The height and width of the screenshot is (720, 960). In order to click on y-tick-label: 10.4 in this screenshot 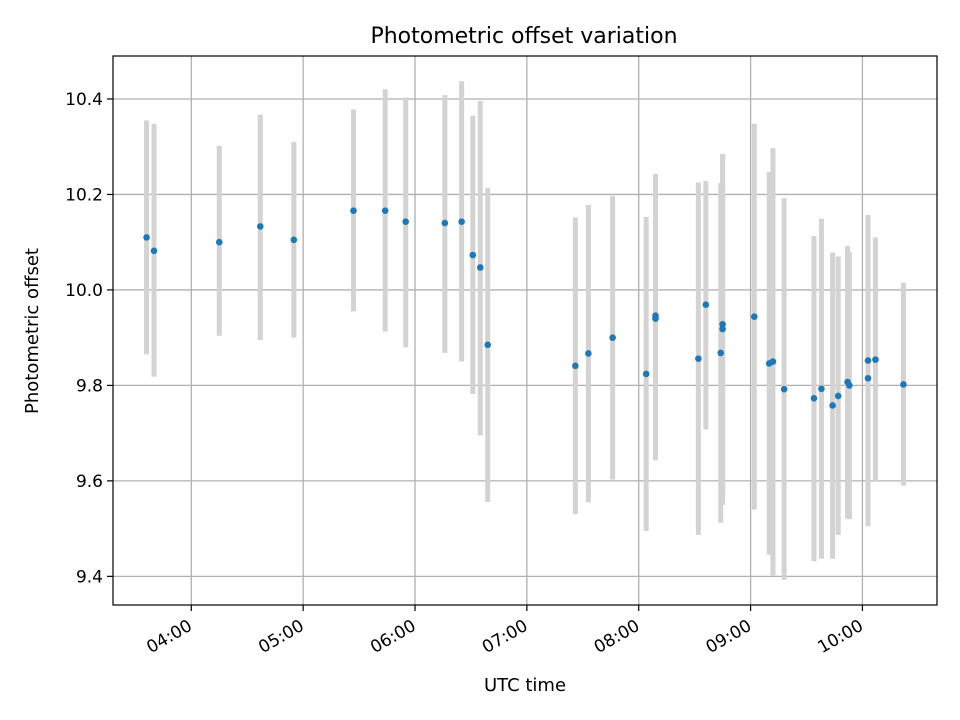, I will do `click(84, 100)`.